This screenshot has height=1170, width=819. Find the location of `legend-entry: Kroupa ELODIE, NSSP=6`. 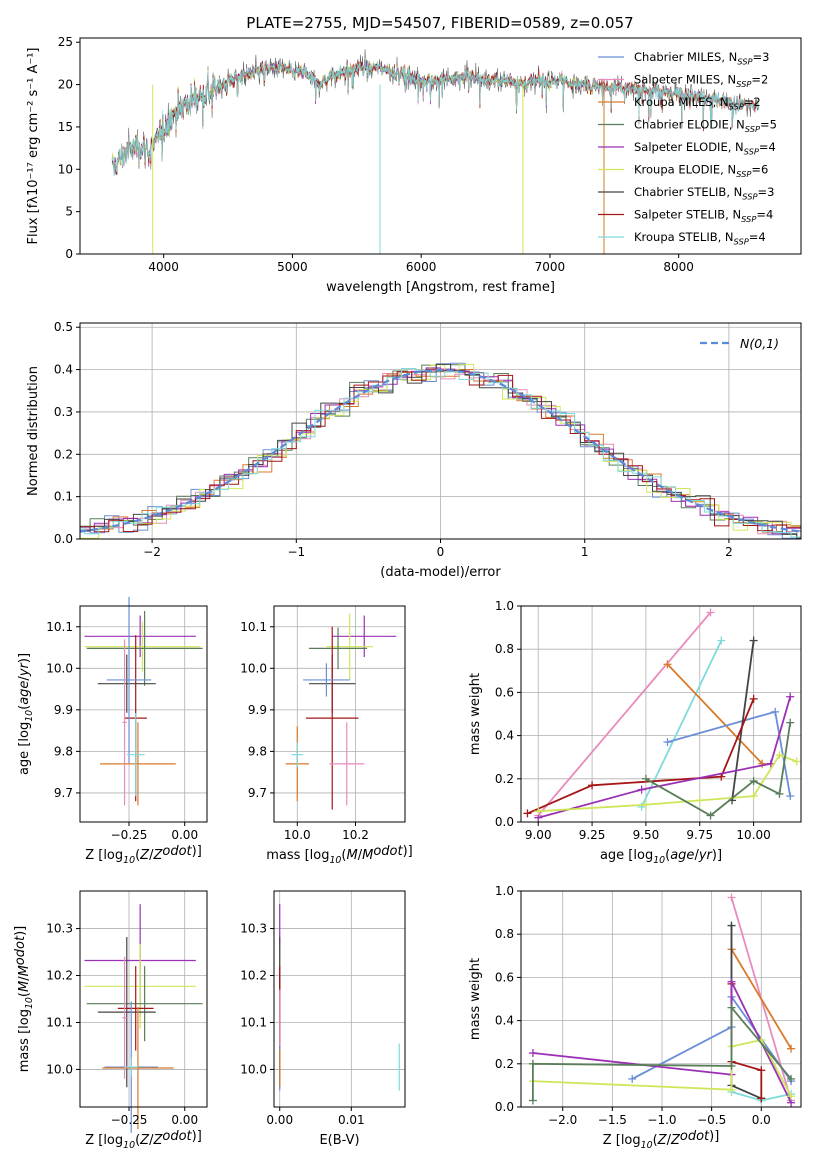

legend-entry: Kroupa ELODIE, NSSP=6 is located at coordinates (701, 171).